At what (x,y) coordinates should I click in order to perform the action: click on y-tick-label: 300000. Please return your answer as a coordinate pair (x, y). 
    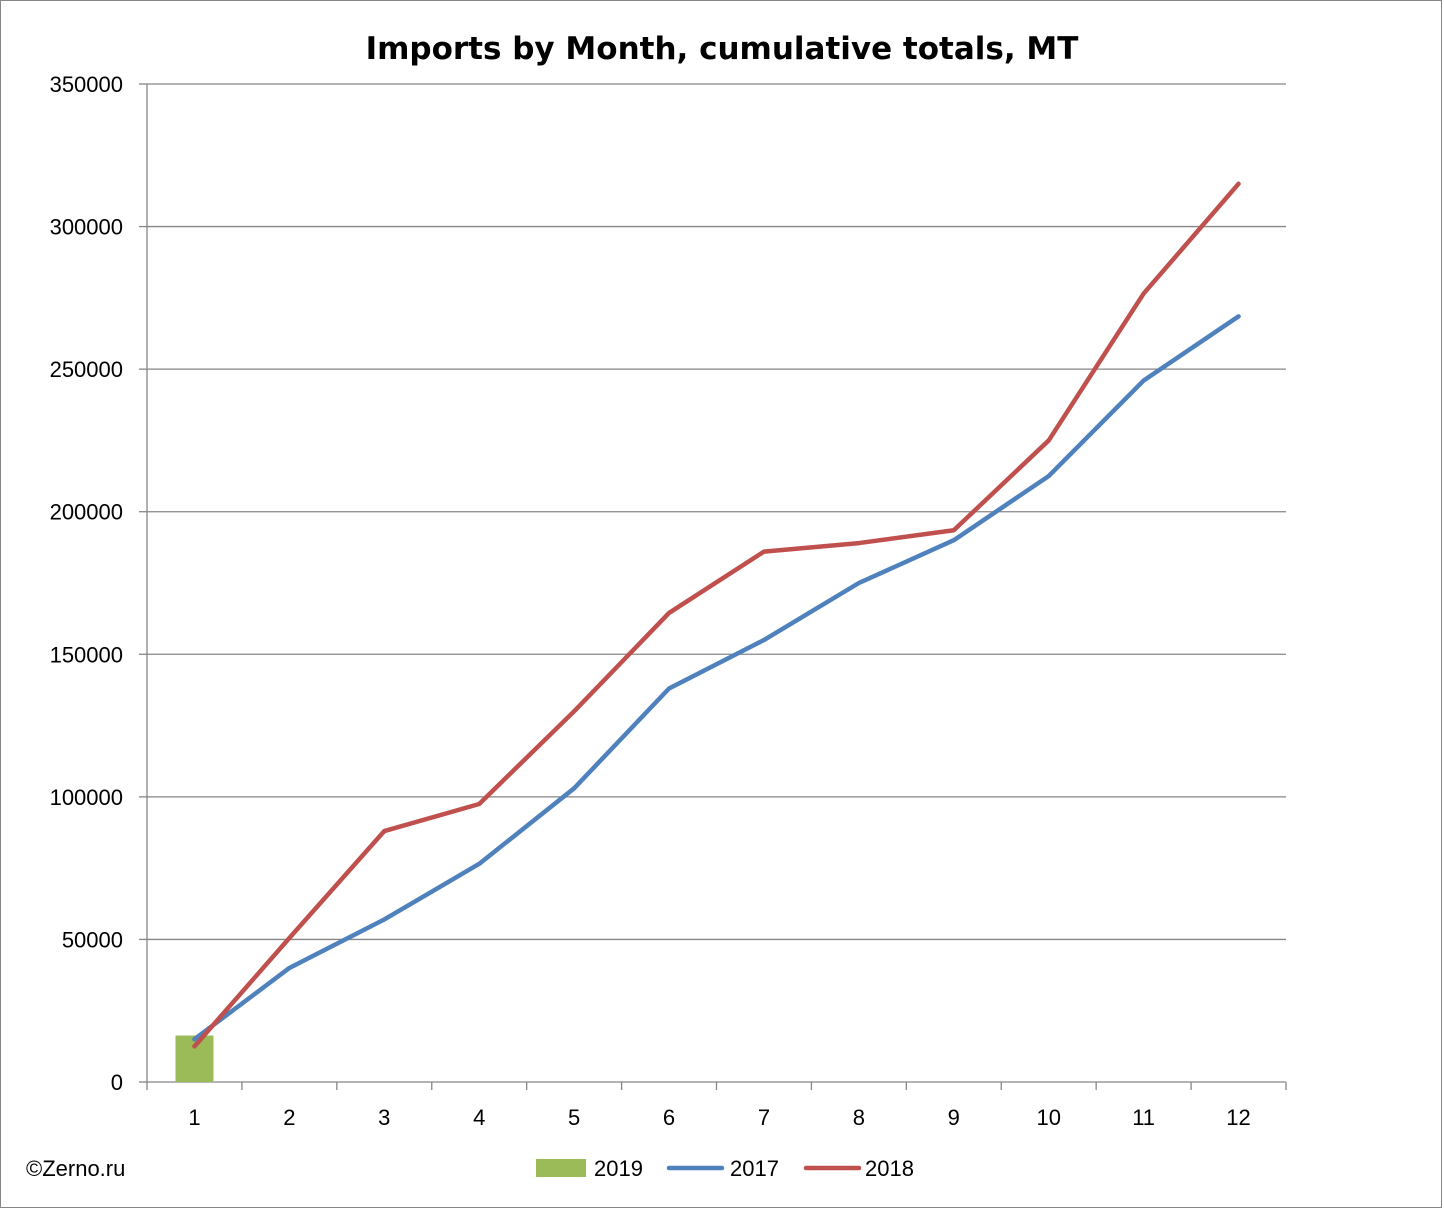
    Looking at the image, I should click on (86, 227).